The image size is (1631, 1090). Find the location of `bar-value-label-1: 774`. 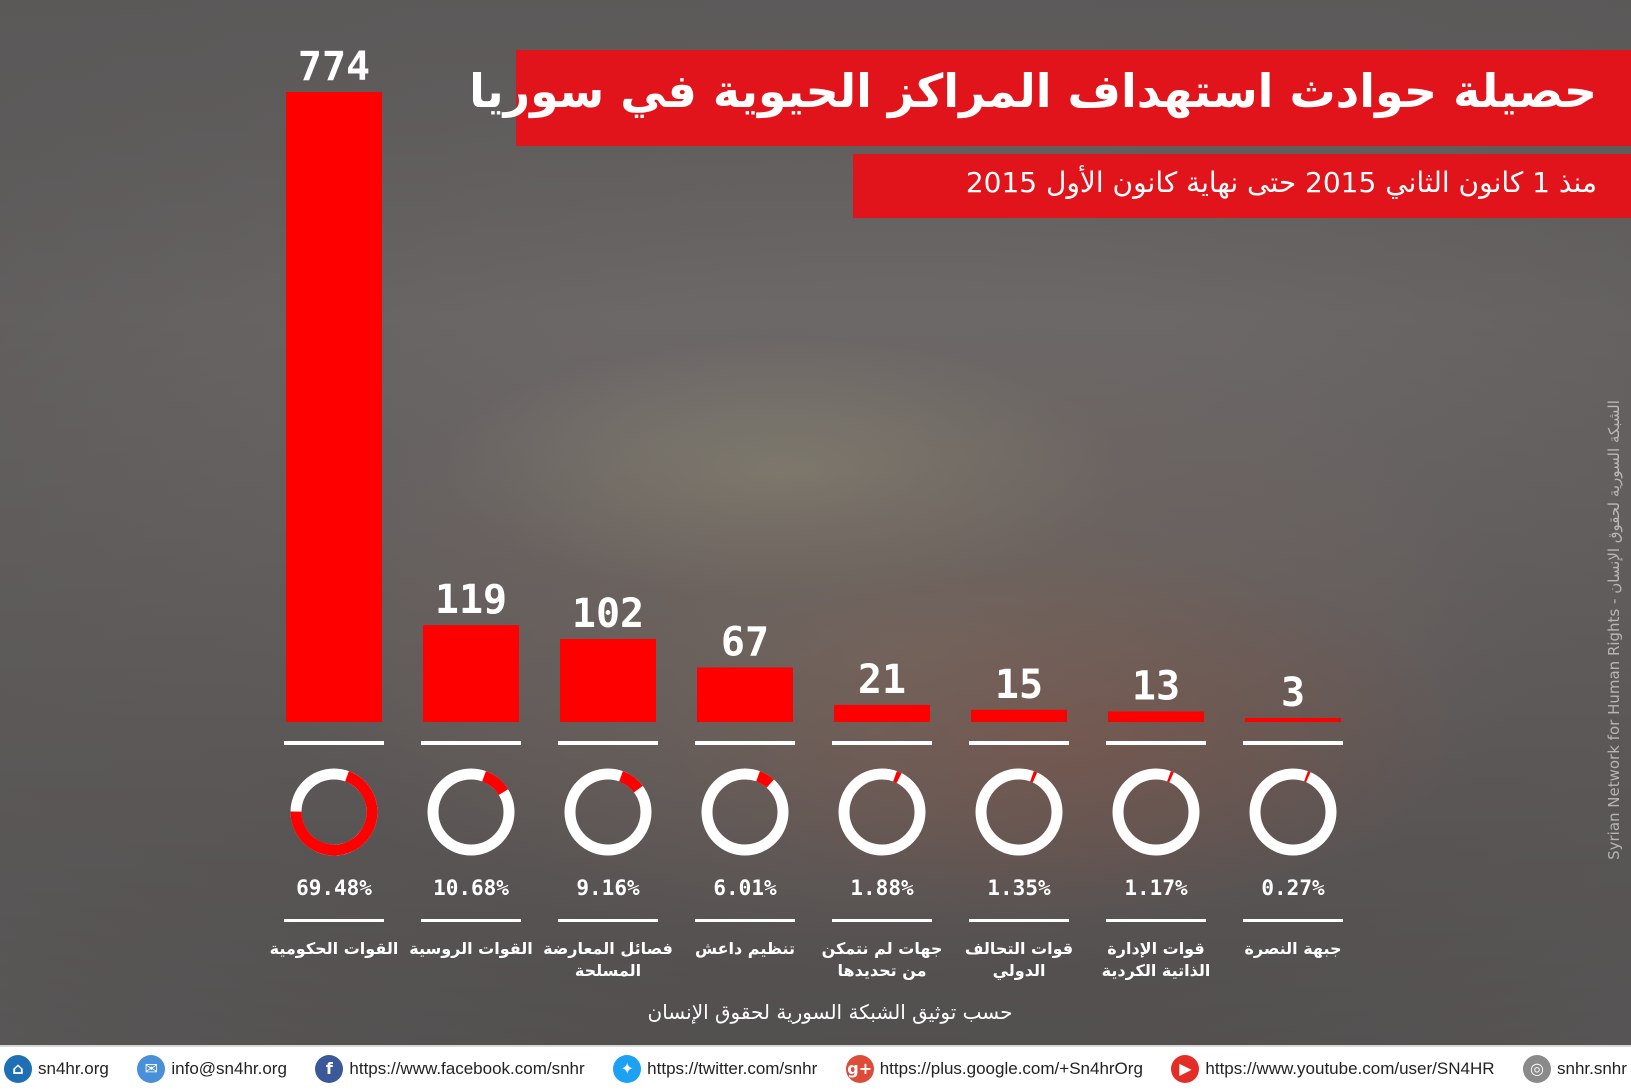

bar-value-label-1: 774 is located at coordinates (334, 67).